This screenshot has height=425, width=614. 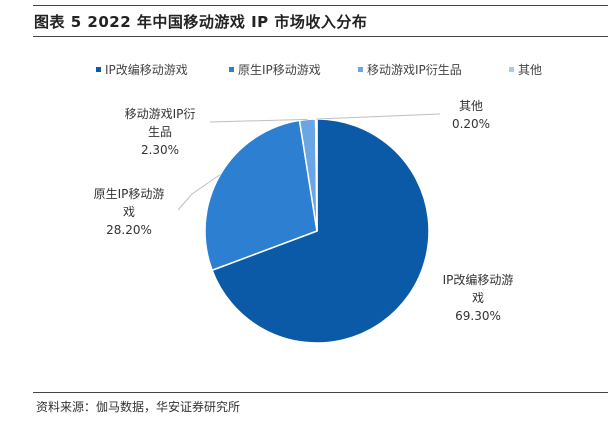 I want to click on legend-label-1: 原生IP移动游戏, so click(x=279, y=70).